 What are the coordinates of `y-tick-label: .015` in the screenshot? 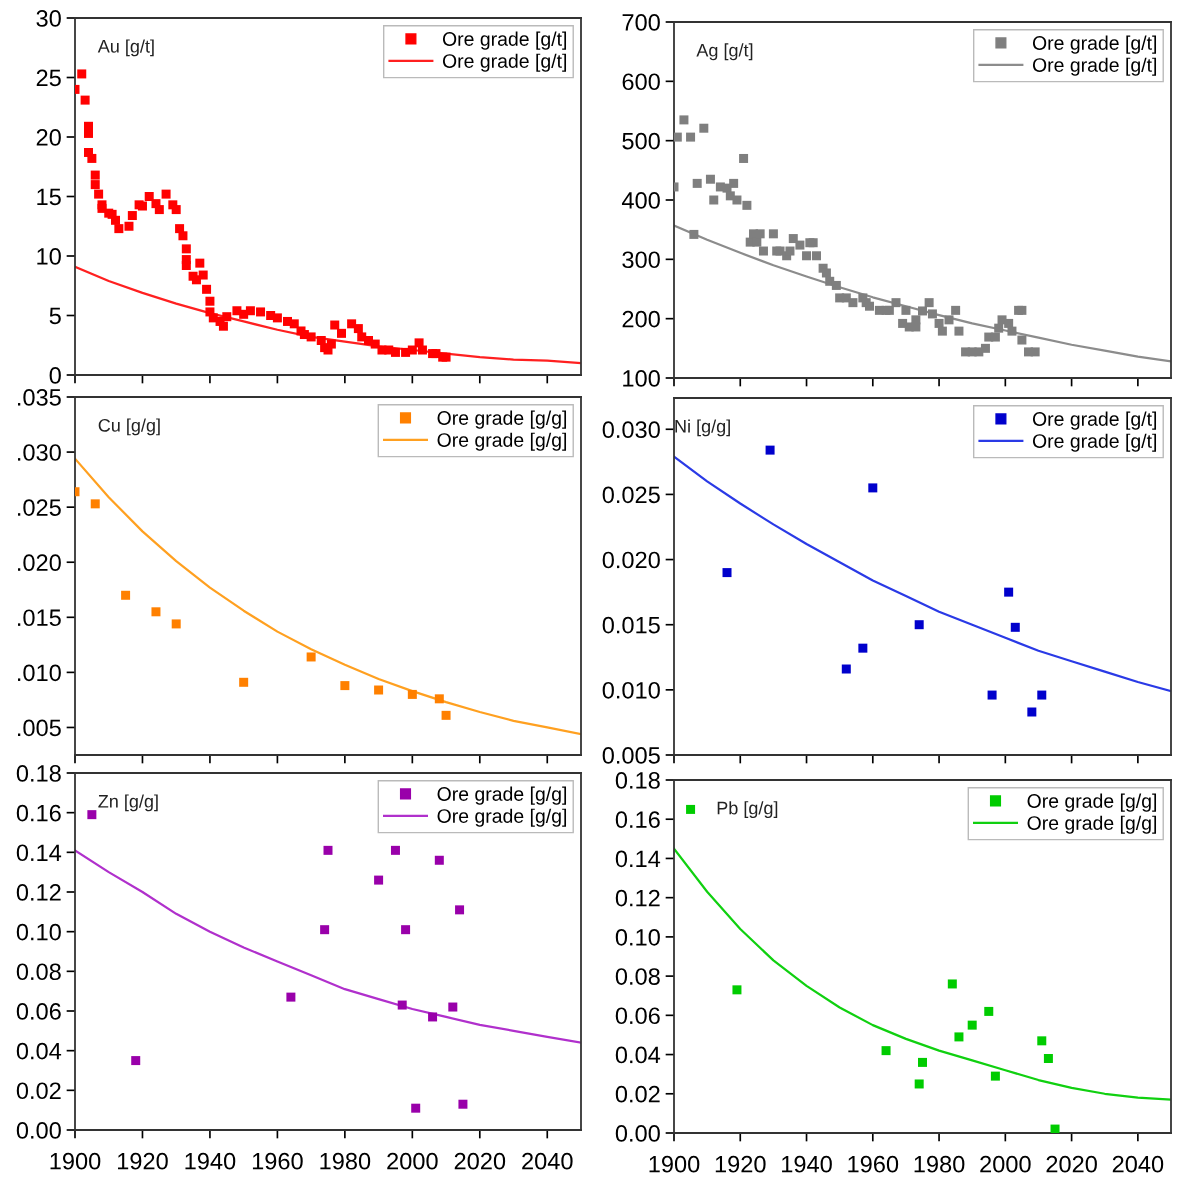 It's located at (39, 618).